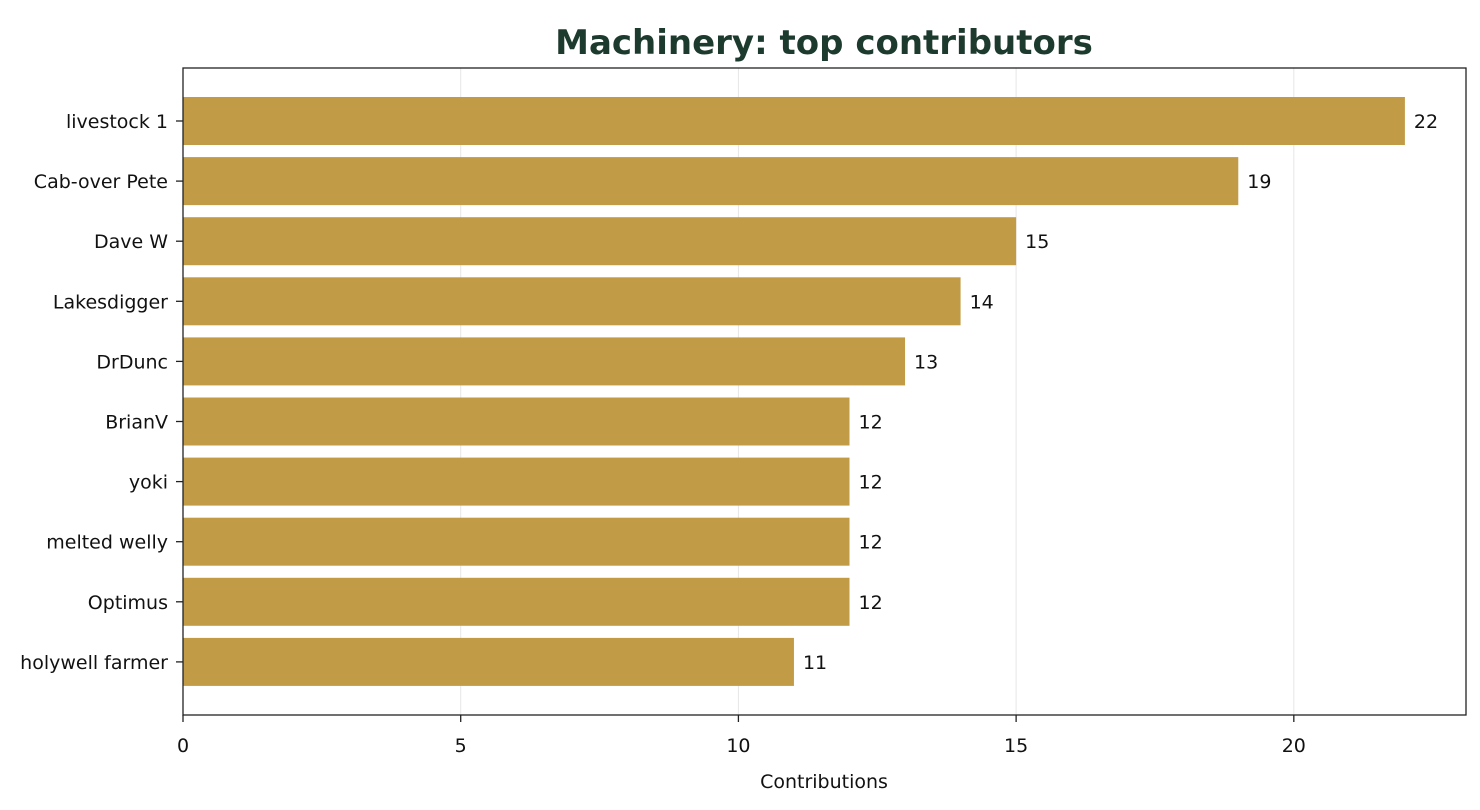  What do you see at coordinates (824, 43) in the screenshot?
I see `chart-title: Machinery: top contributors` at bounding box center [824, 43].